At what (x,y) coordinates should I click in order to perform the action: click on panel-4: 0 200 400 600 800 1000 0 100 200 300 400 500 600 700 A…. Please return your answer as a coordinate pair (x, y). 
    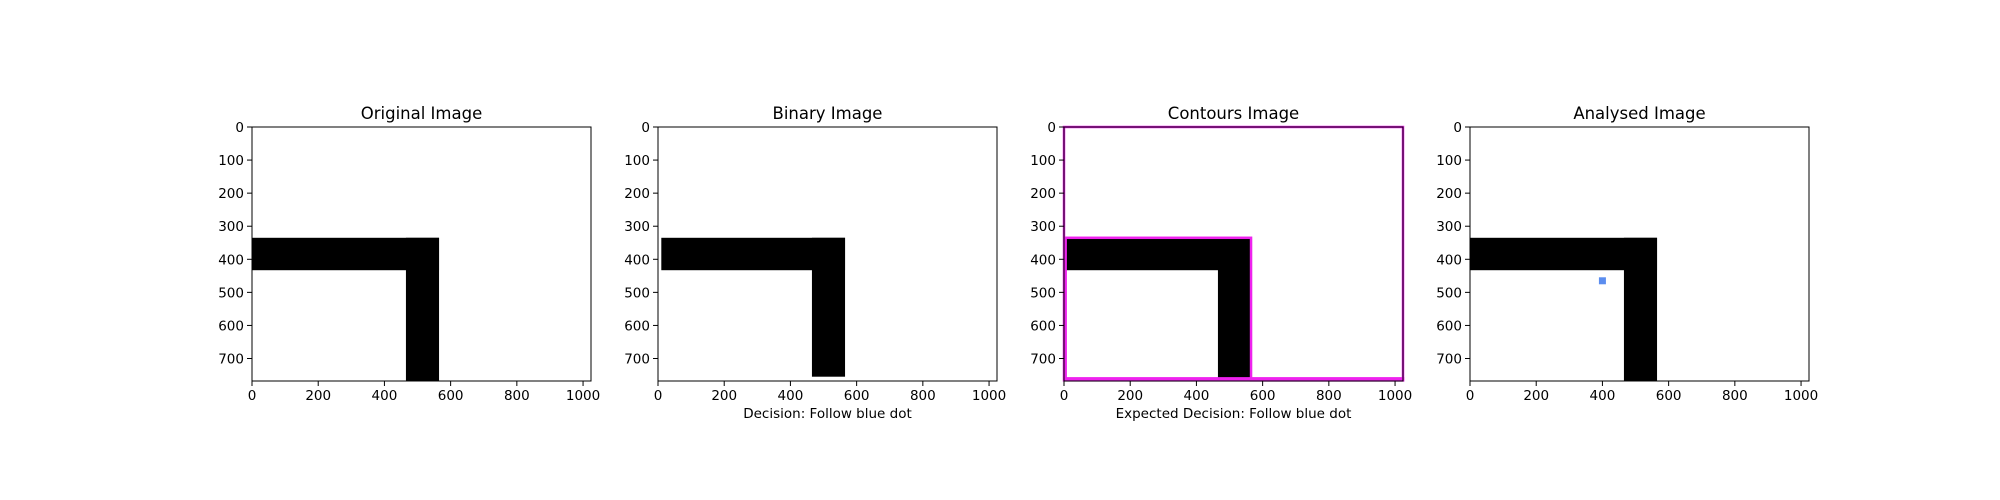
    Looking at the image, I should click on (1627, 254).